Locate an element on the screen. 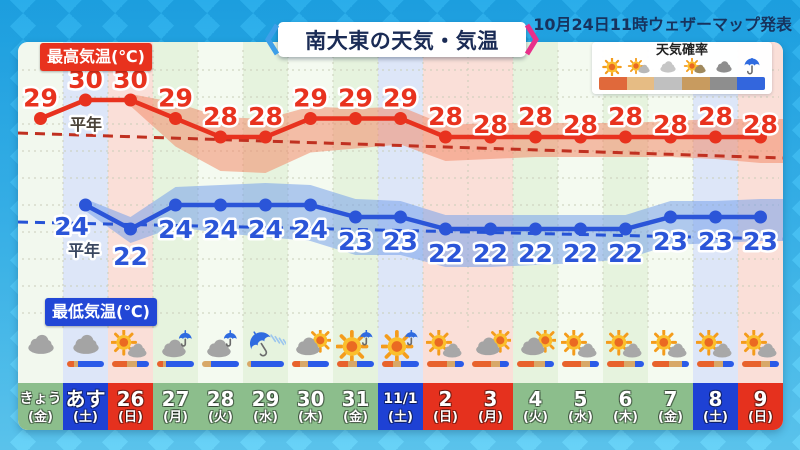 Image resolution: width=800 pixels, height=450 pixels. title-banner: 南大東の天気・気温 is located at coordinates (402, 39).